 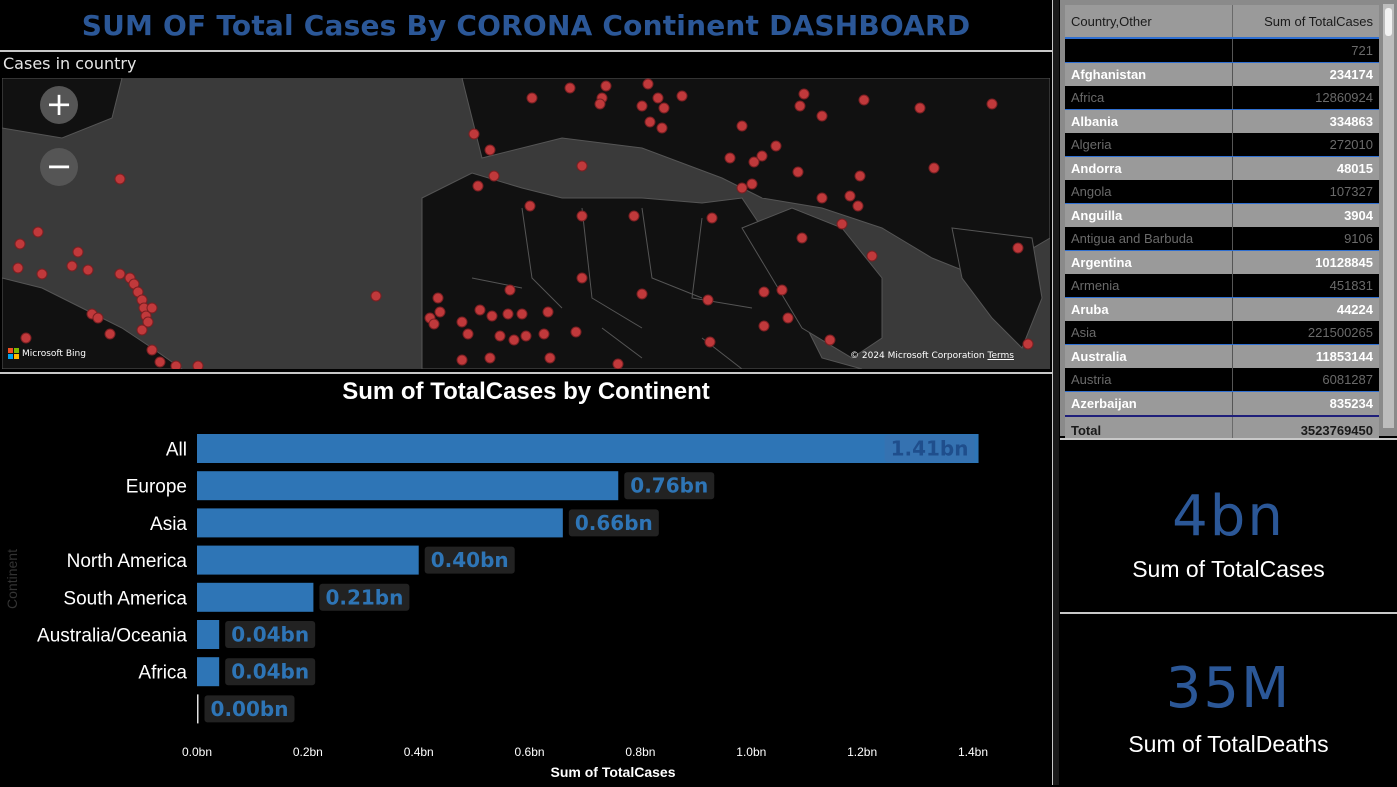 What do you see at coordinates (408, 486) in the screenshot?
I see `bar-europe` at bounding box center [408, 486].